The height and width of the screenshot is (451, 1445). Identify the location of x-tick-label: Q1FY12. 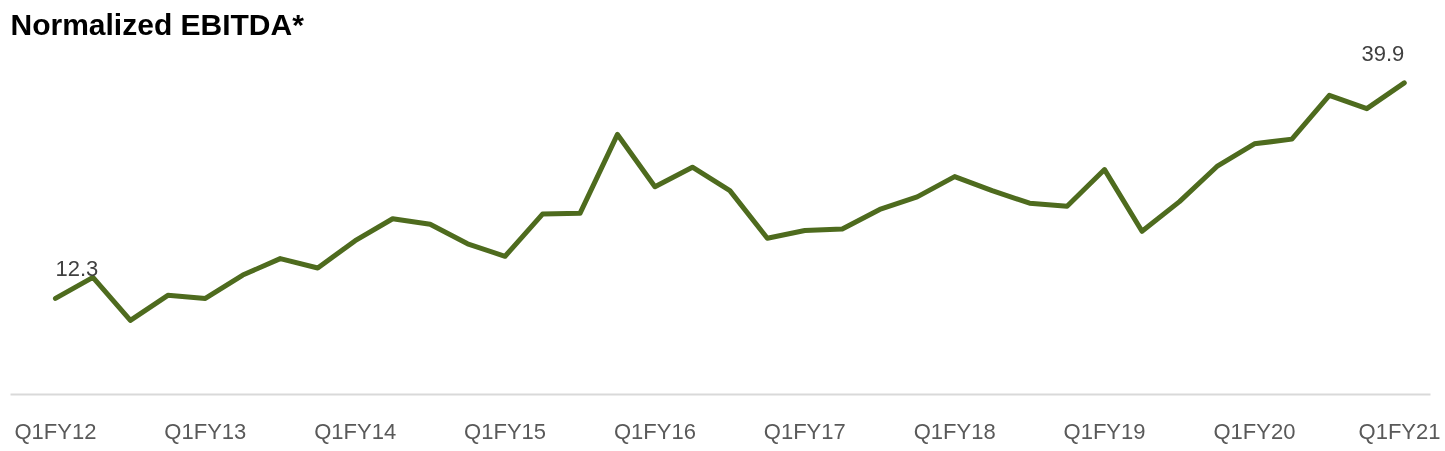
(55, 431).